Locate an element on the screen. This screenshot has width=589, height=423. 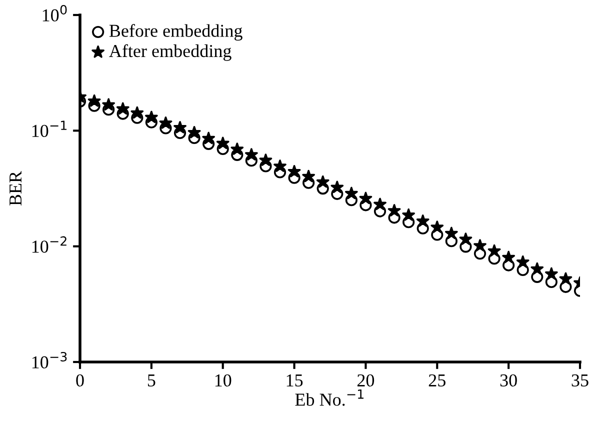
x-axis-title: Eb No.$^{−1}$ is located at coordinates (329, 397).